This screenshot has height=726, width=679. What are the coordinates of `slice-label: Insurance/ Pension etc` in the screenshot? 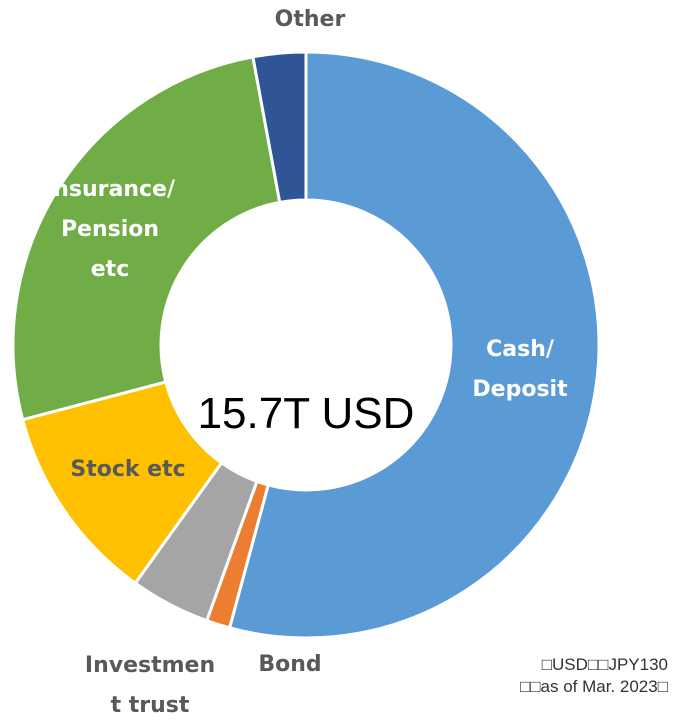 It's located at (110, 229).